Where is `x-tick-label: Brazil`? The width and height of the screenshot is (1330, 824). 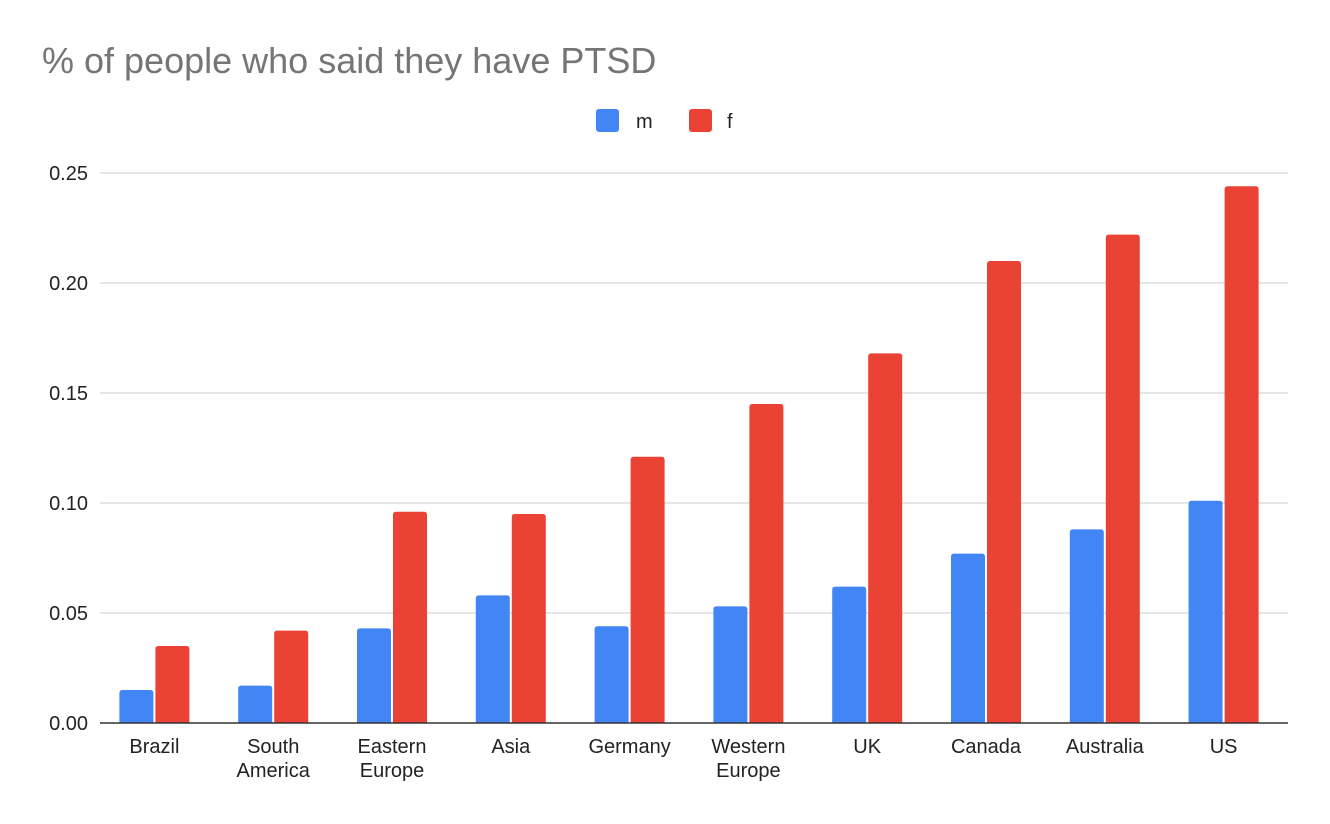 x-tick-label: Brazil is located at coordinates (154, 747).